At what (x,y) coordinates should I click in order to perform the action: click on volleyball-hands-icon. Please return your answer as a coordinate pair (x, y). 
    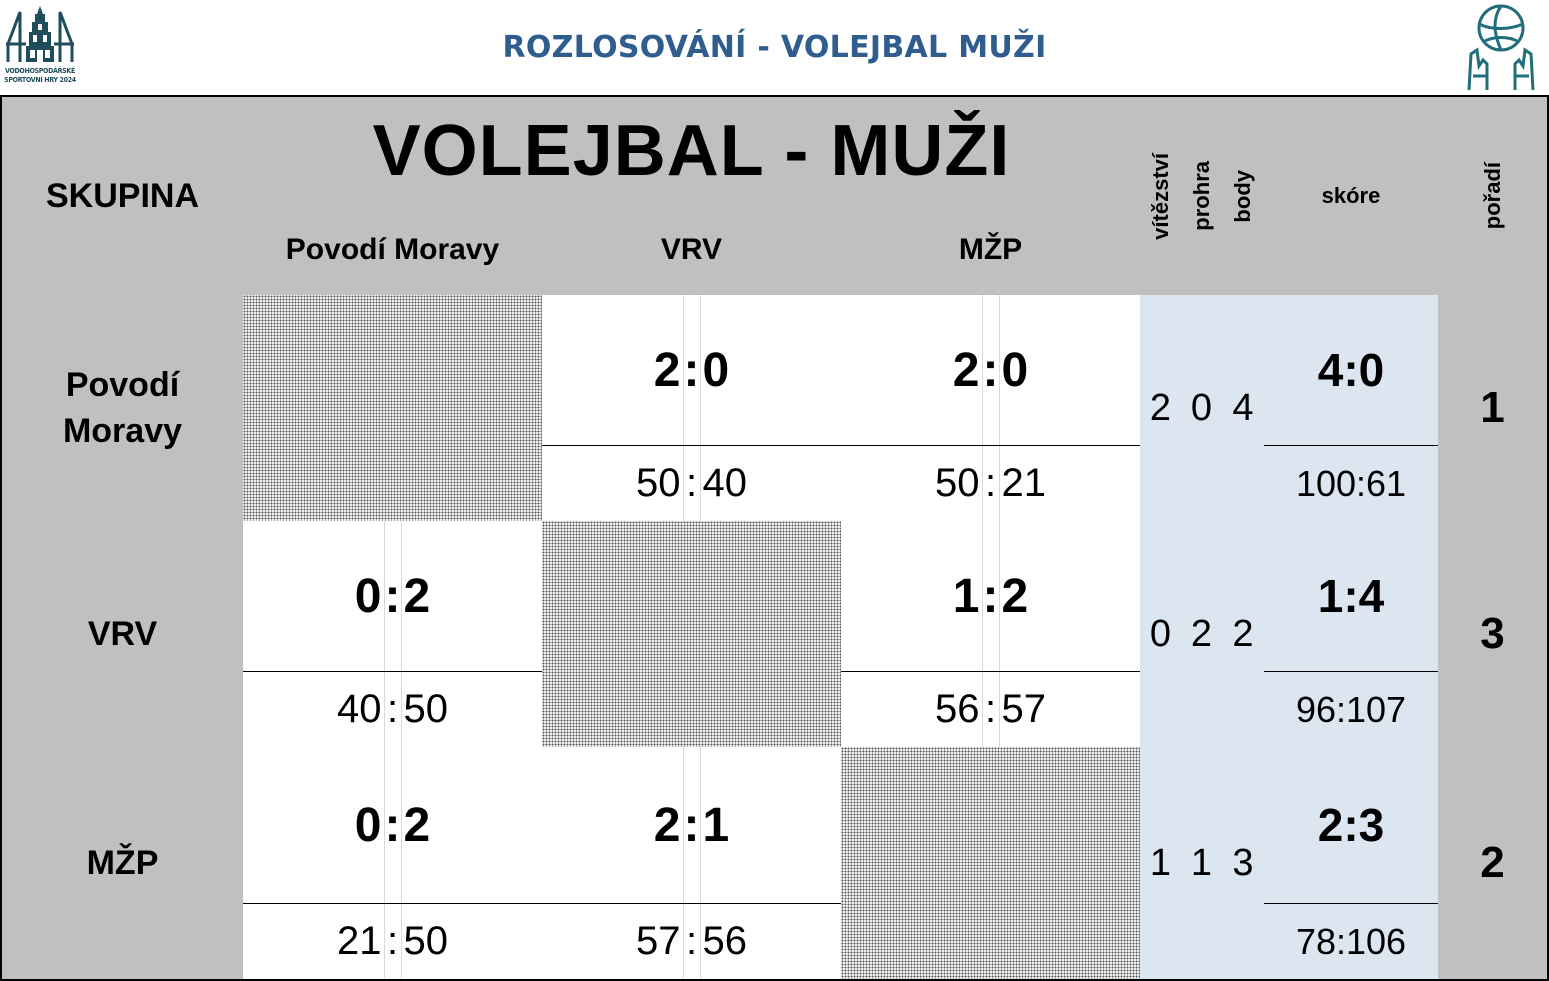
    Looking at the image, I should click on (1501, 48).